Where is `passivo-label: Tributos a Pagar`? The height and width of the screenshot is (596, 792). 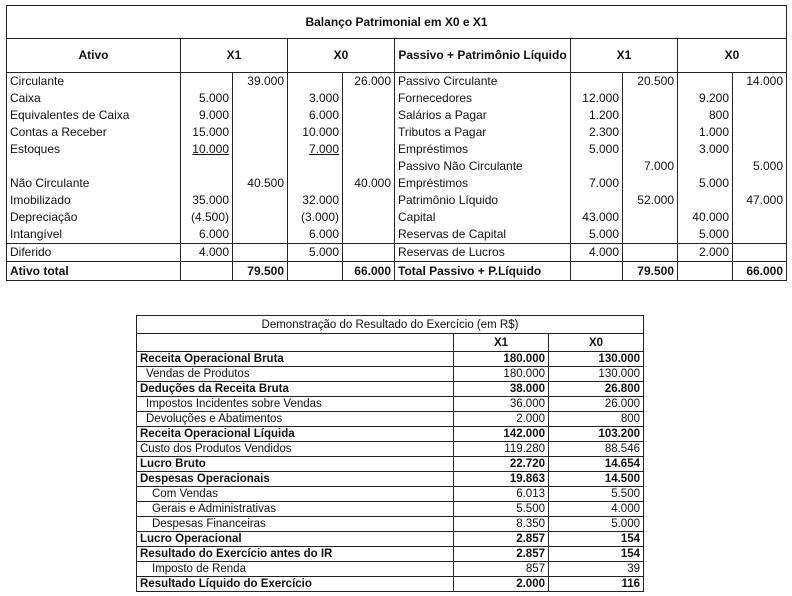 passivo-label: Tributos a Pagar is located at coordinates (482, 132).